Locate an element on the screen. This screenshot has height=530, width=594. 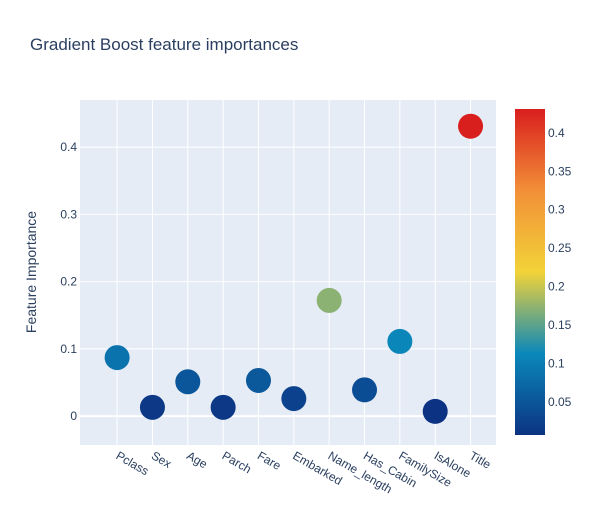
colorbar-tick-label: 0.25 is located at coordinates (560, 248).